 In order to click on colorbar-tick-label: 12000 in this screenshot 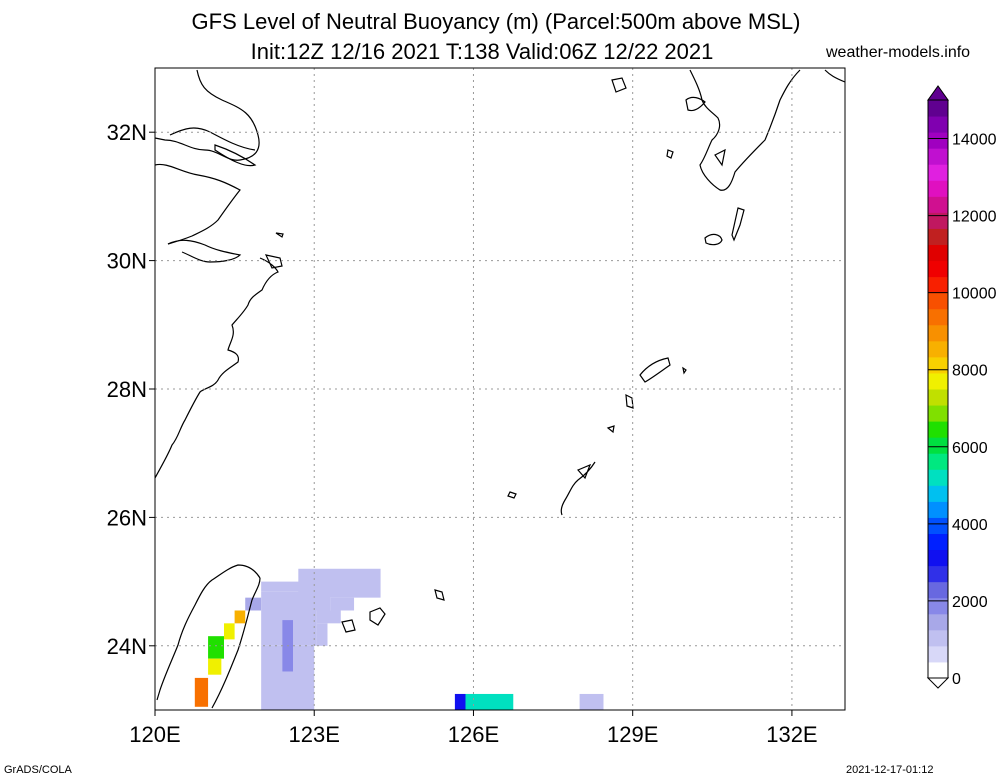, I will do `click(974, 217)`.